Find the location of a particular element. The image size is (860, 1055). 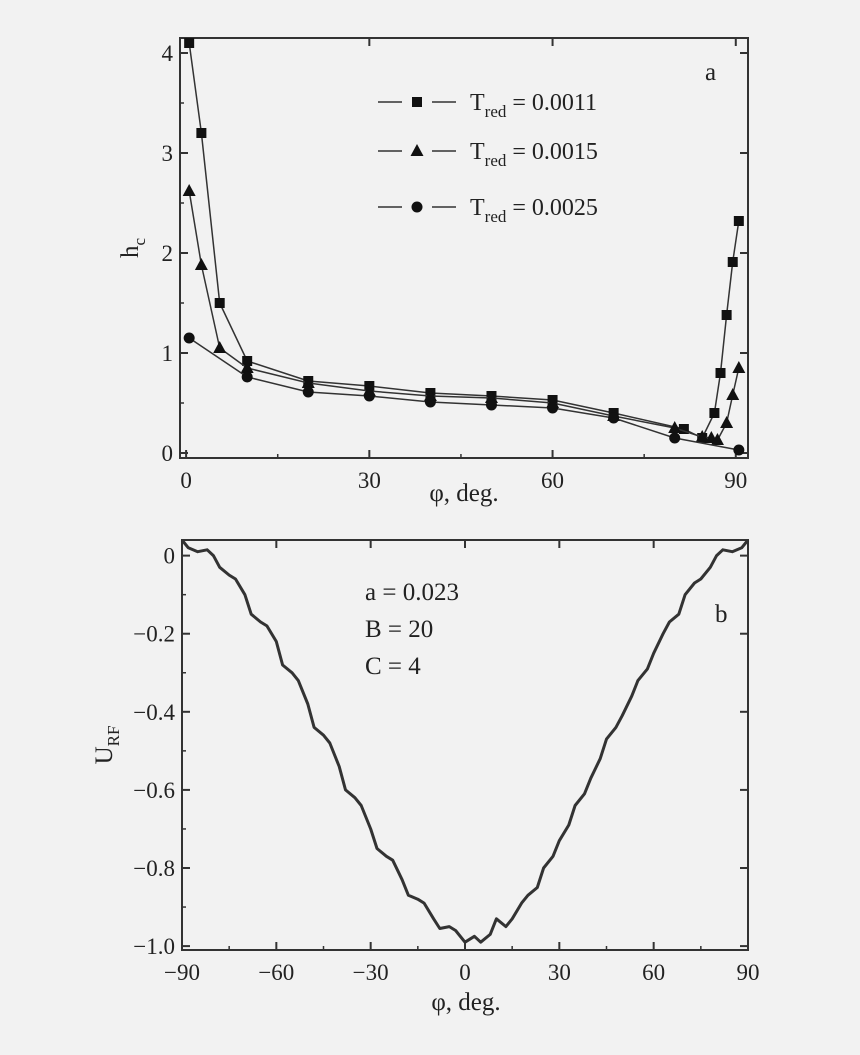

panel-b-x-axis-label: φ, deg. is located at coordinates (465, 1002).